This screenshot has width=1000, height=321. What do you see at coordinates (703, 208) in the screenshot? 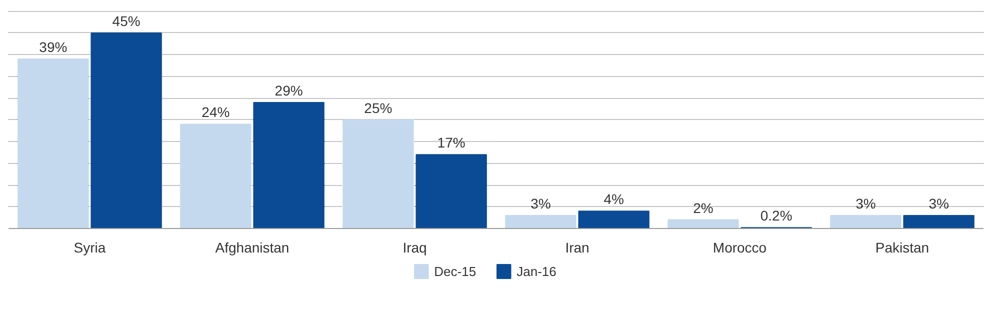
I see `data-label: 2%` at bounding box center [703, 208].